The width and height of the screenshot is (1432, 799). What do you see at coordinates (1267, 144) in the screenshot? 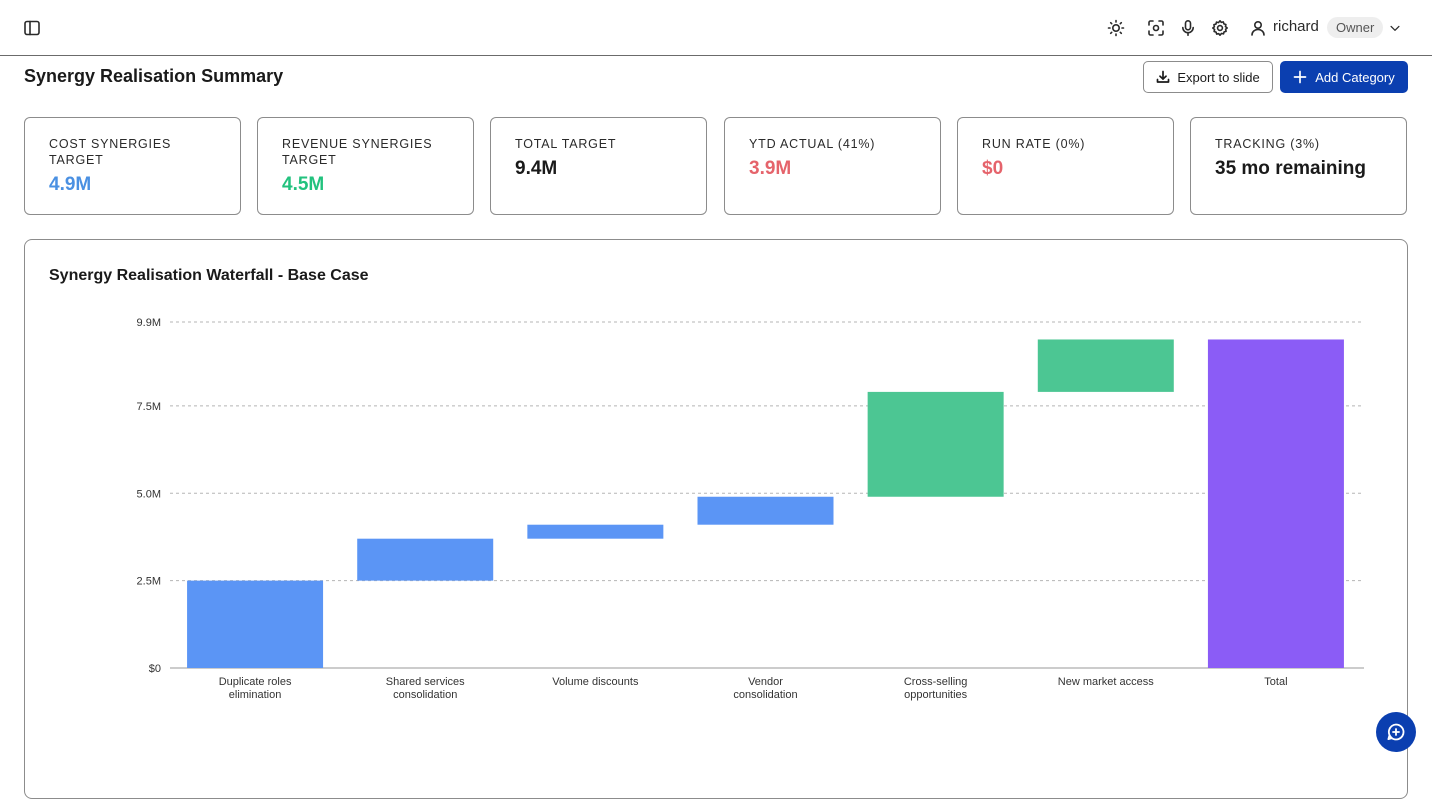
I see `kpi-label: TRACKING (3%)` at bounding box center [1267, 144].